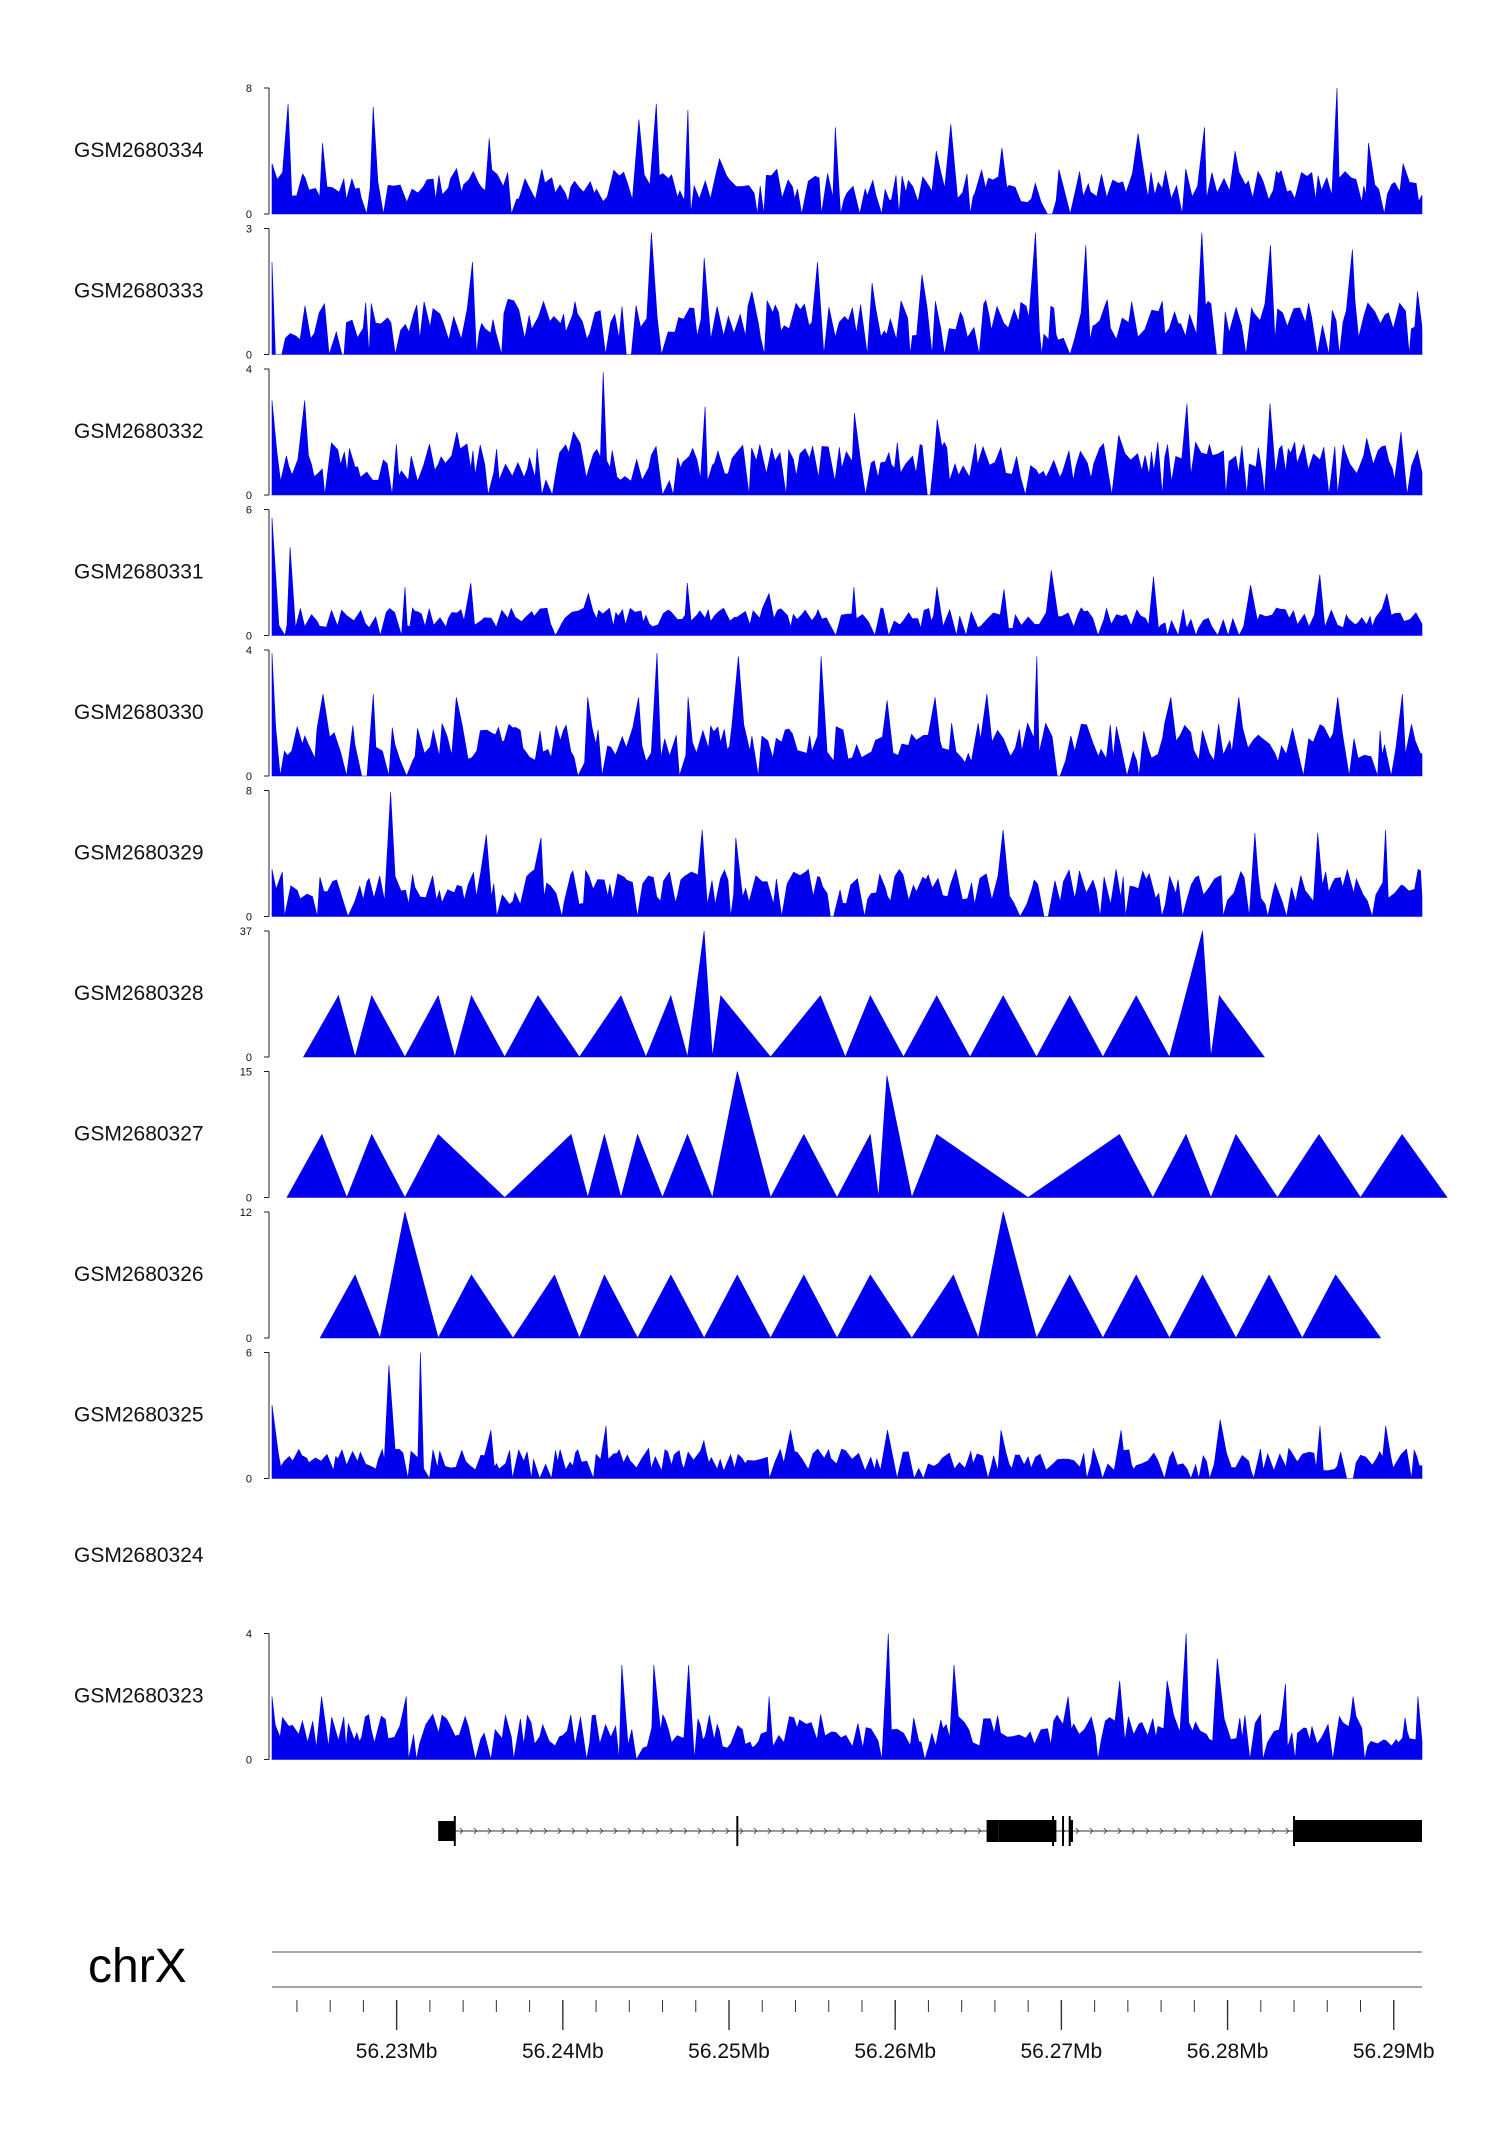 This screenshot has width=1500, height=2140. Describe the element at coordinates (139, 572) in the screenshot. I see `track-label: GSM2680331` at that location.